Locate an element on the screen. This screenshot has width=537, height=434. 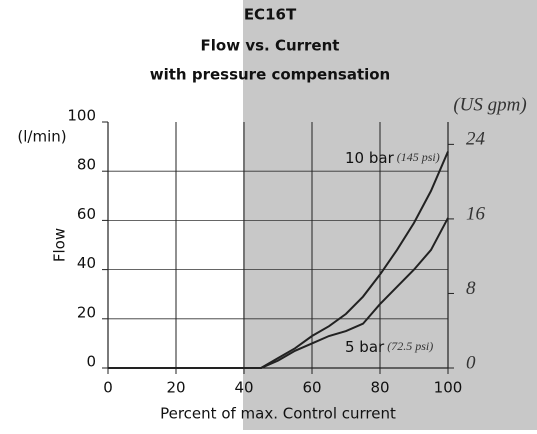
y-tick-label: 40 is located at coordinates (86, 263).